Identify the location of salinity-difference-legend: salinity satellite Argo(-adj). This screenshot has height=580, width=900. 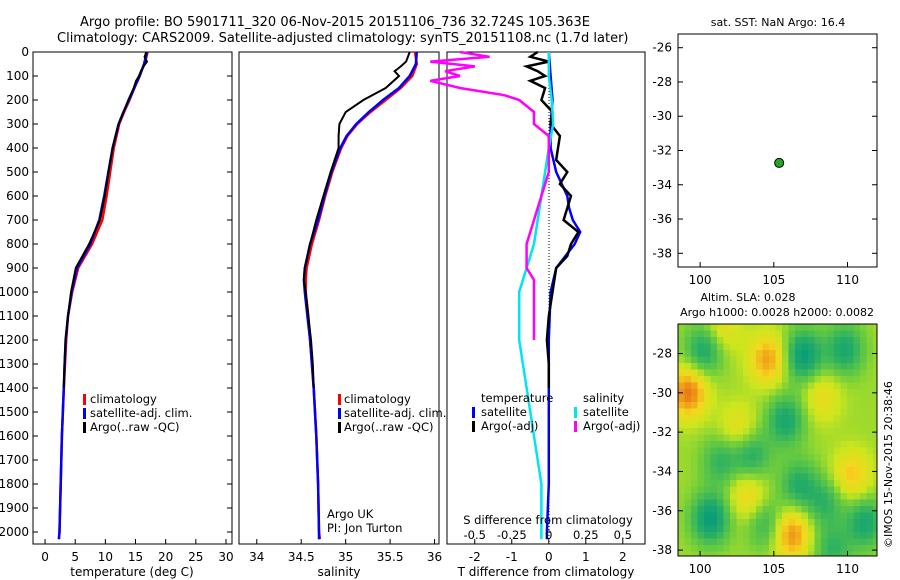
(607, 412).